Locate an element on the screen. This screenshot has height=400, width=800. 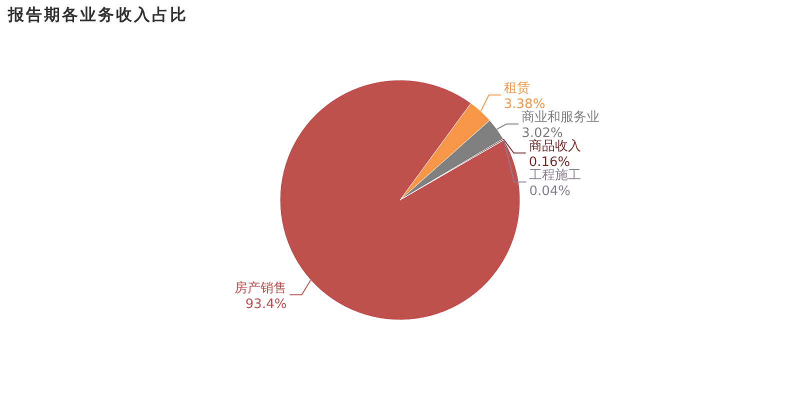
slice-label: 房产销售 is located at coordinates (260, 288).